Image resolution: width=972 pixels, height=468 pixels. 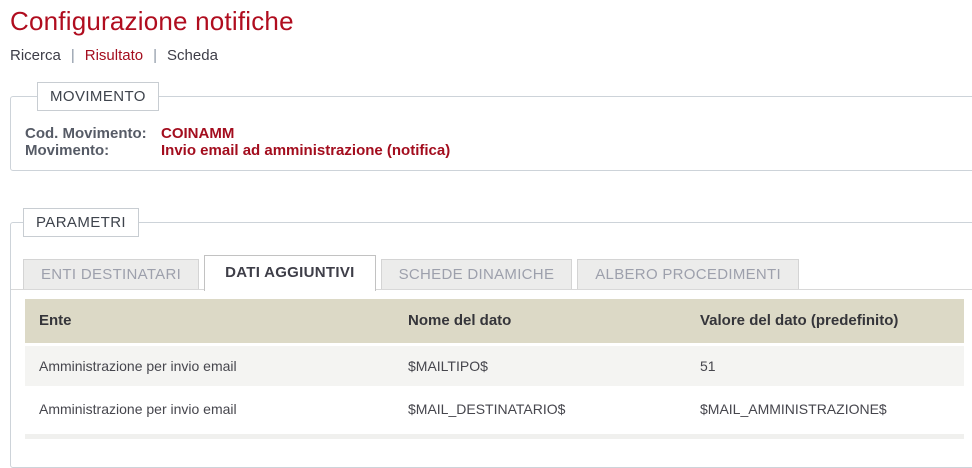 What do you see at coordinates (825, 366) in the screenshot?
I see `cell-valore-del-dato: 51` at bounding box center [825, 366].